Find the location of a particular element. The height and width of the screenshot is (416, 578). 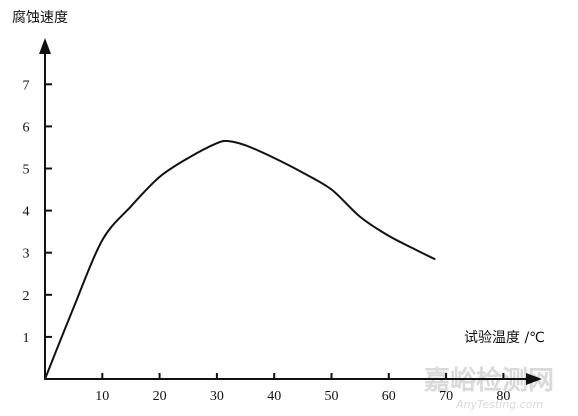

y-axis-title: 腐蚀速度 is located at coordinates (40, 17).